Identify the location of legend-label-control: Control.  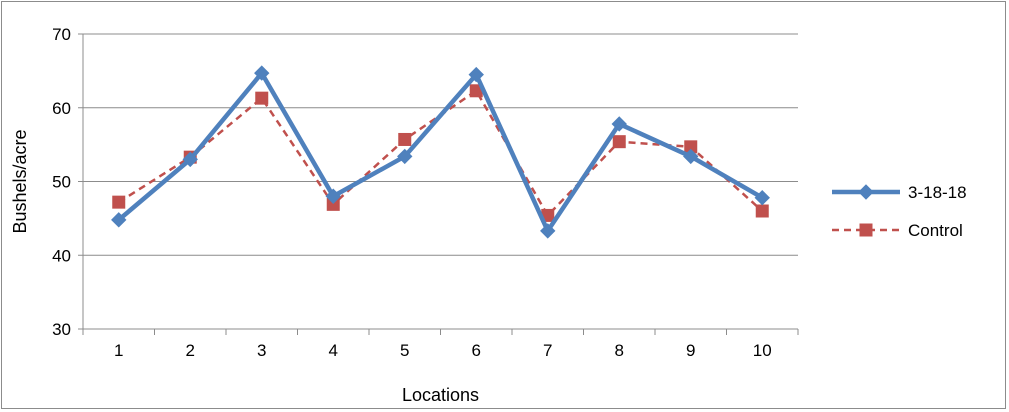
(935, 230).